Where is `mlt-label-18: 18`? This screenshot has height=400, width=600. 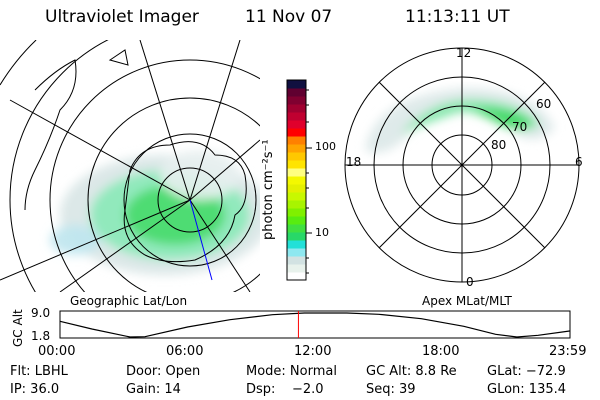 mlt-label-18: 18 is located at coordinates (354, 162).